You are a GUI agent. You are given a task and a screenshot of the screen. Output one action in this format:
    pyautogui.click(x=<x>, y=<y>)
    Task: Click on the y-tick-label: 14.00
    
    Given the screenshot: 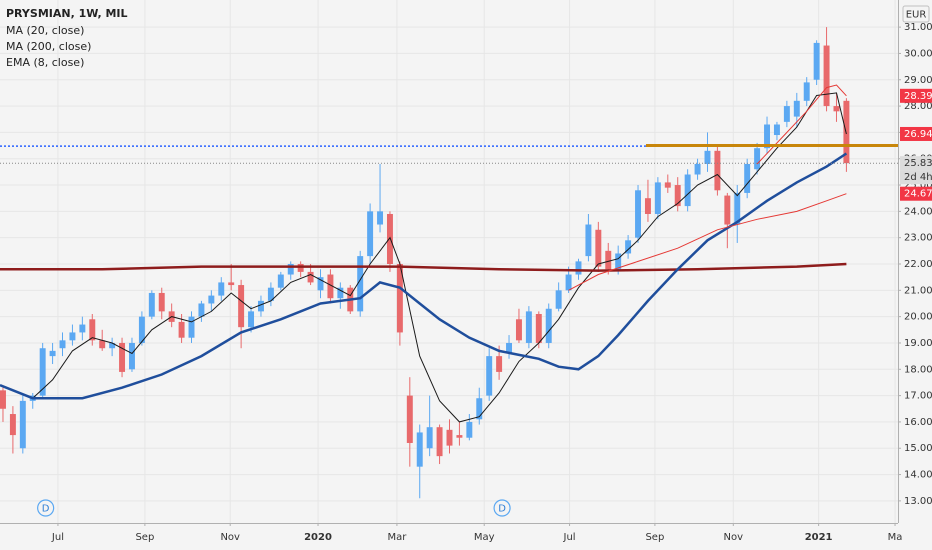 What is the action you would take?
    pyautogui.click(x=918, y=475)
    